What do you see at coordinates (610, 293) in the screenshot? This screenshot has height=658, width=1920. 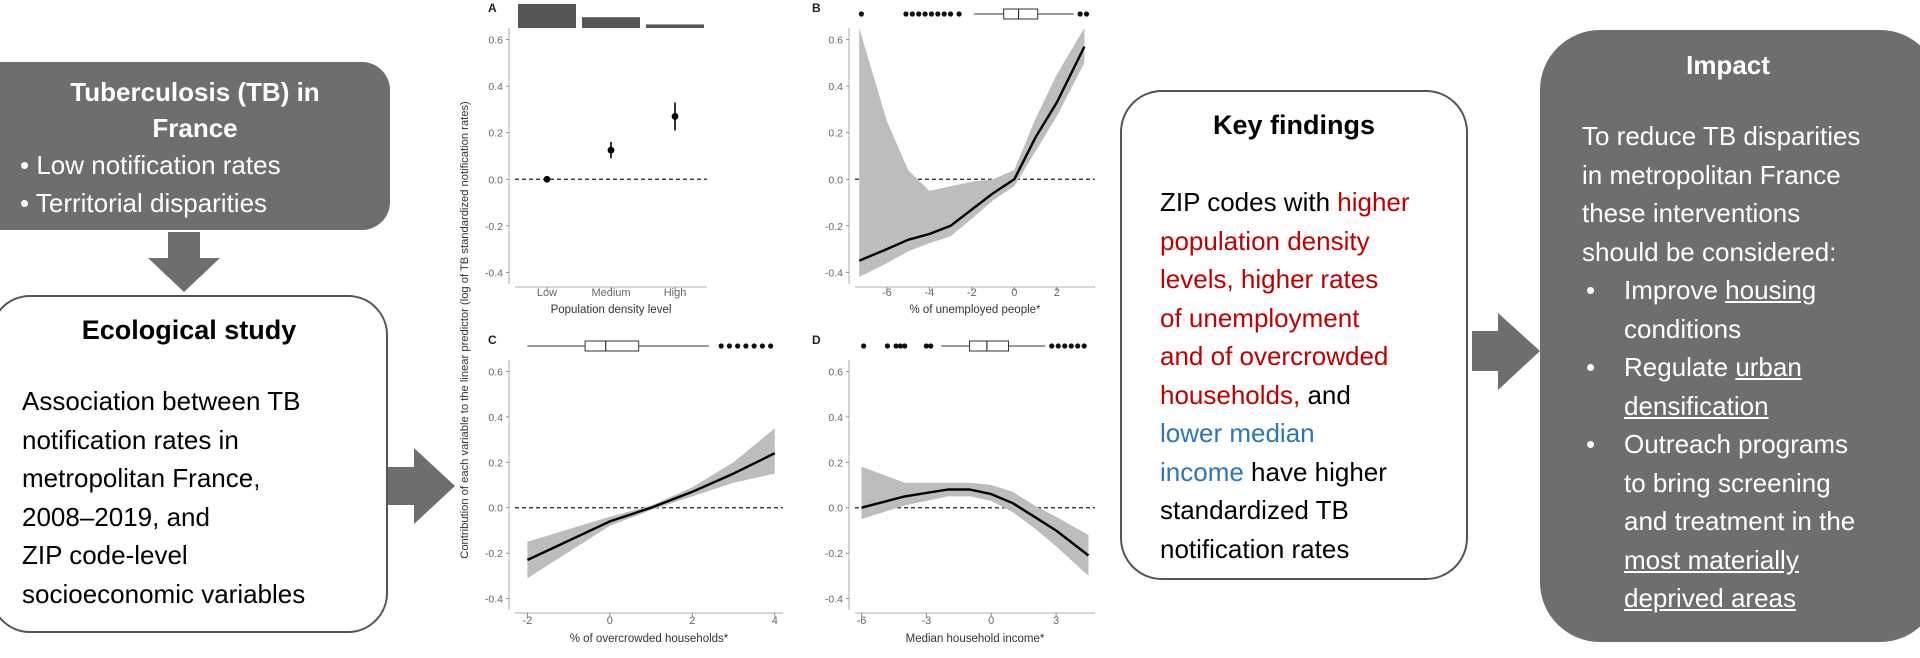 I see `x-tick-label: Medium` at bounding box center [610, 293].